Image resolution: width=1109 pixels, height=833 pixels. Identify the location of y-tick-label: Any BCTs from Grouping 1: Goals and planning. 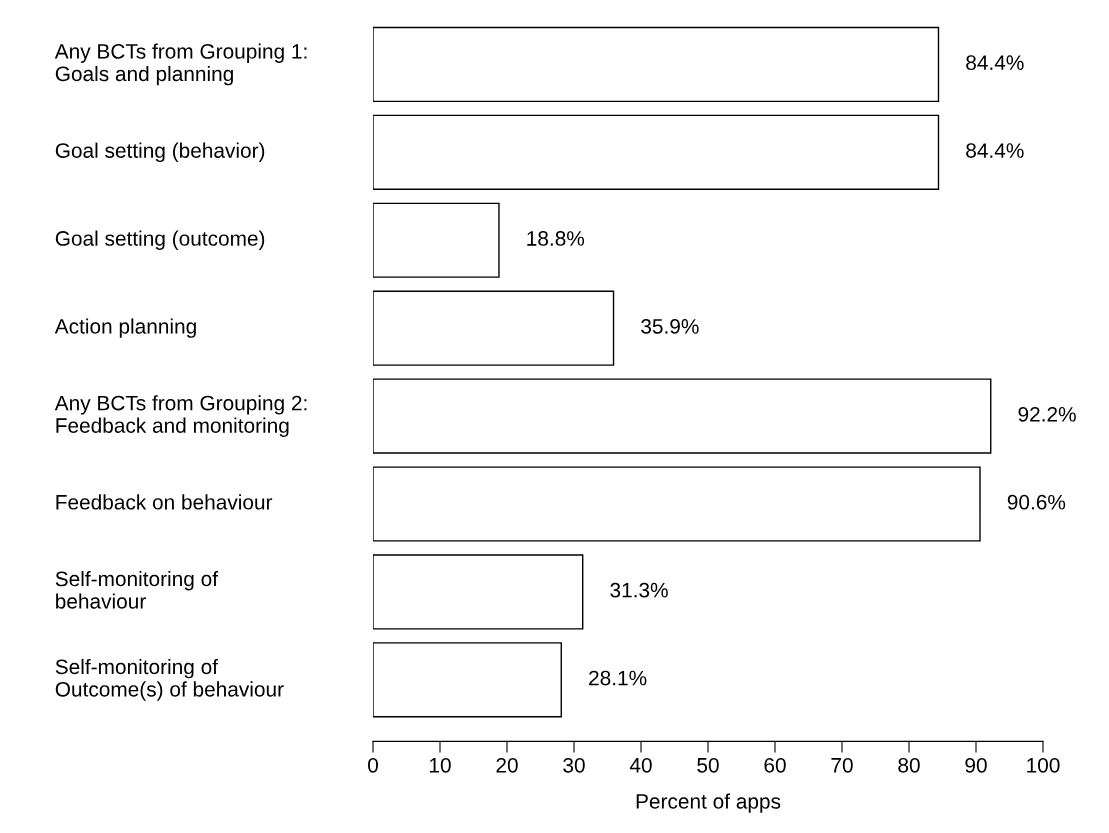
(180, 64).